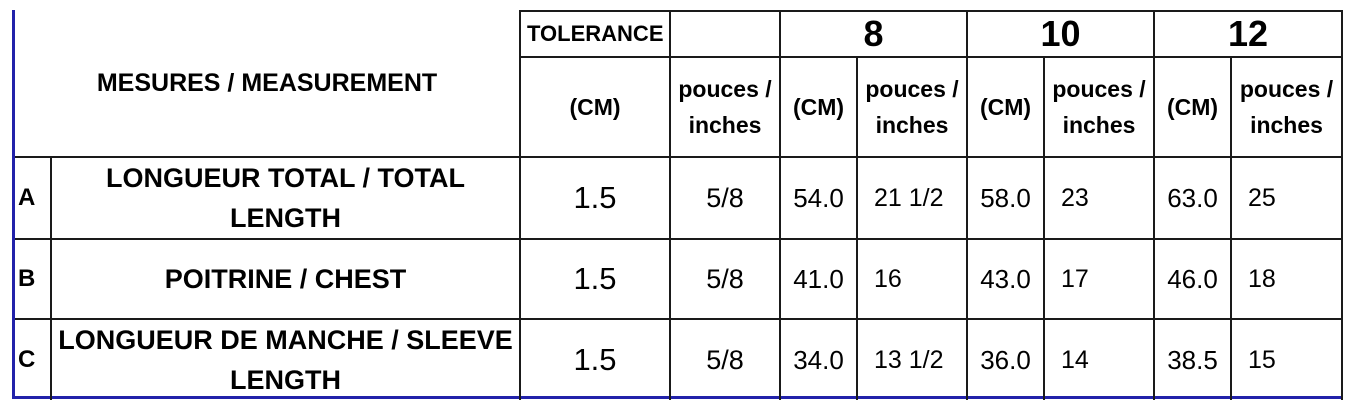  Describe the element at coordinates (1193, 198) in the screenshot. I see `size-12-cm-value: 63.0` at that location.